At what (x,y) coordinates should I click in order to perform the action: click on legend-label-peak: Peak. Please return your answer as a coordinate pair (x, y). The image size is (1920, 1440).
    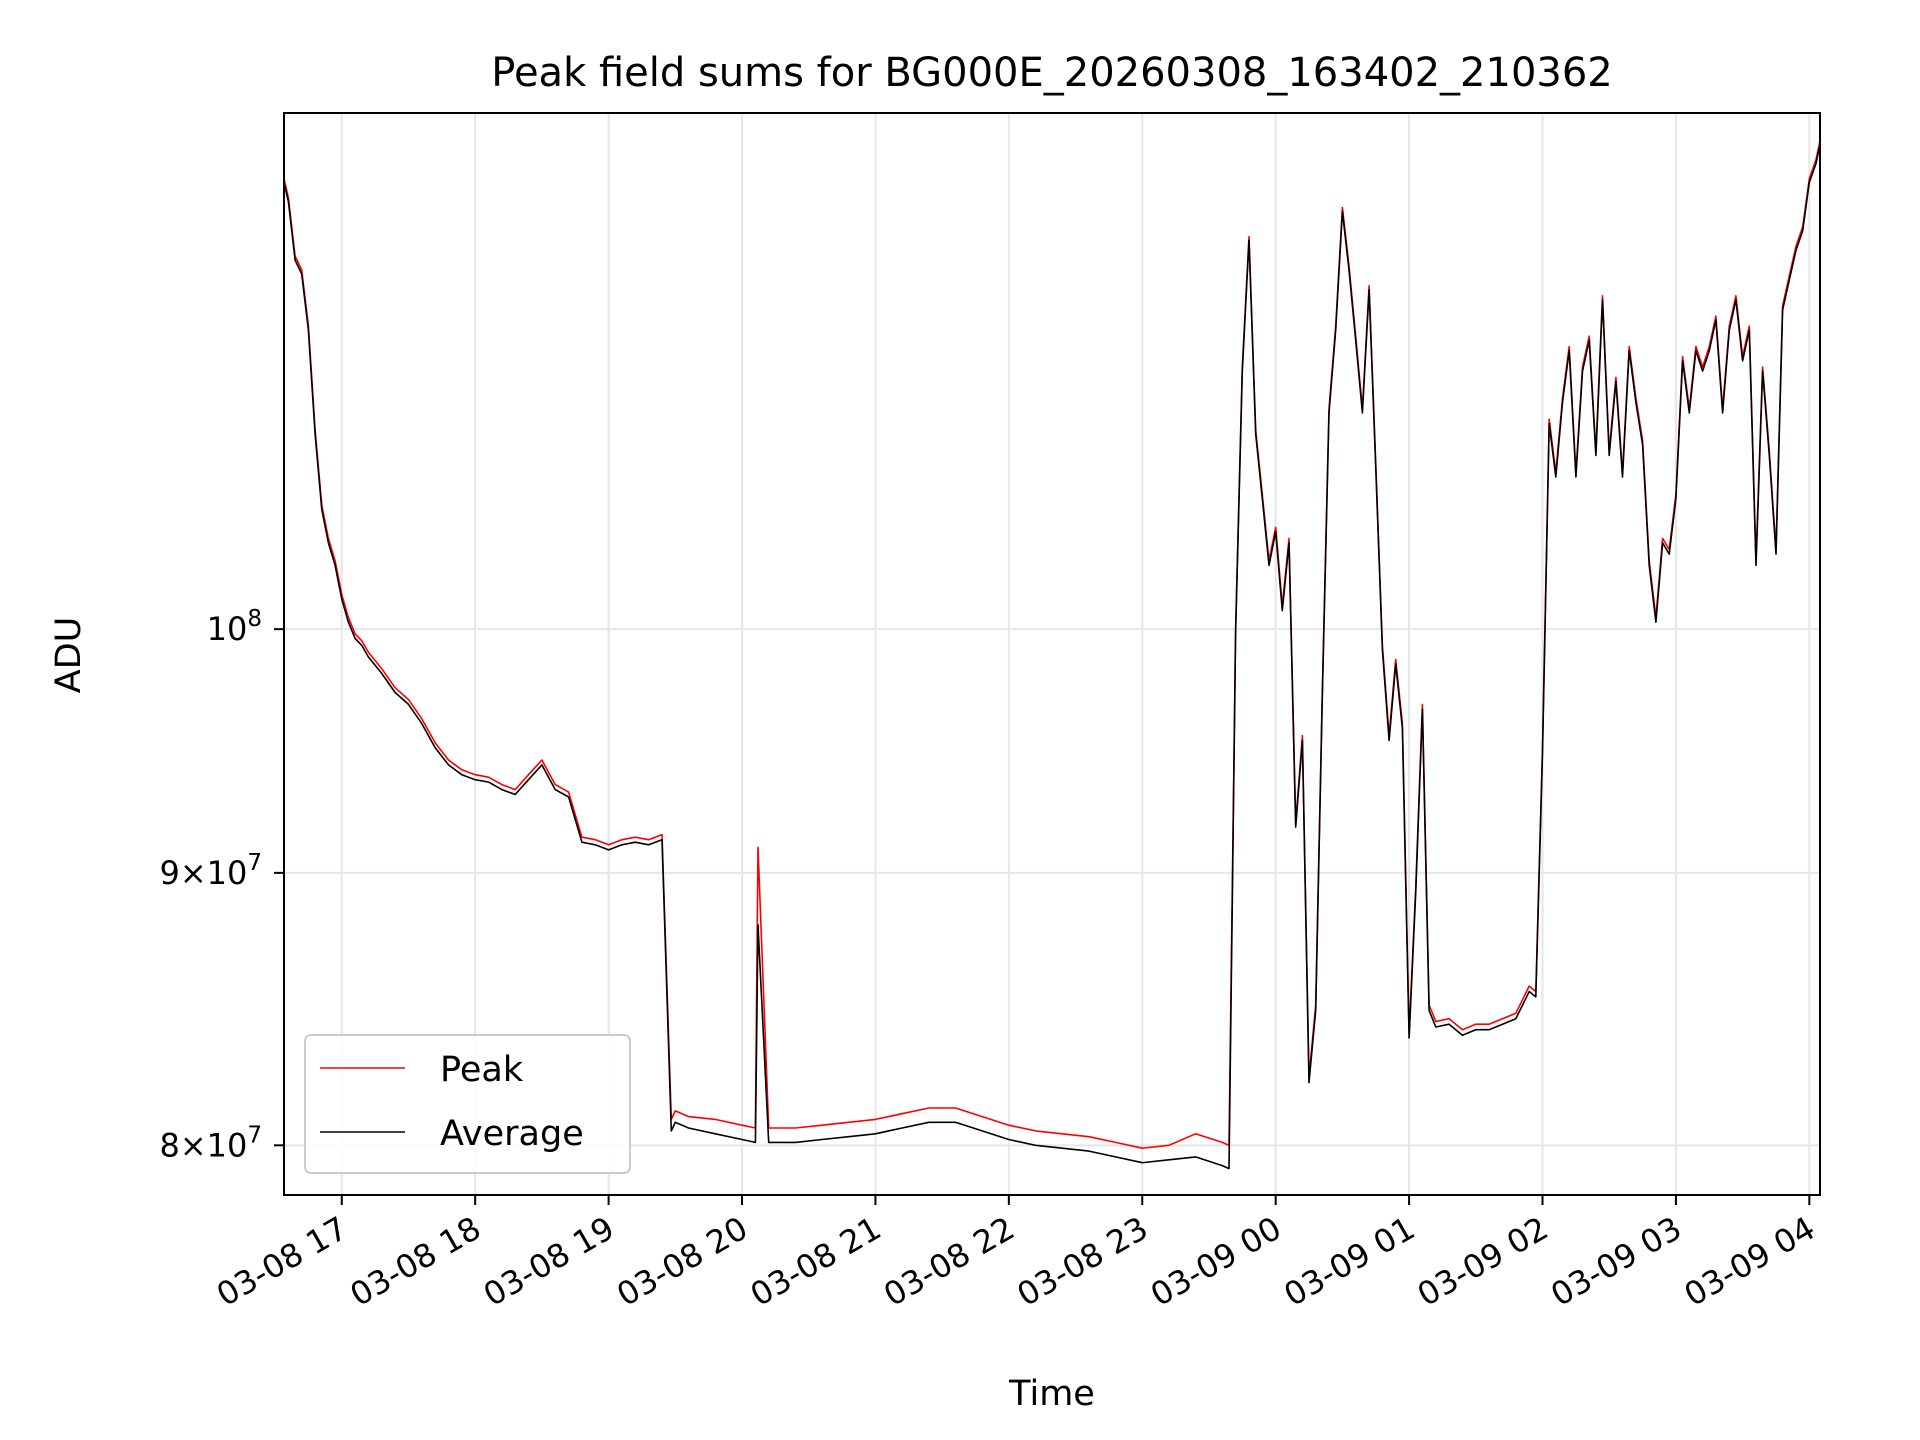
    Looking at the image, I should click on (482, 1070).